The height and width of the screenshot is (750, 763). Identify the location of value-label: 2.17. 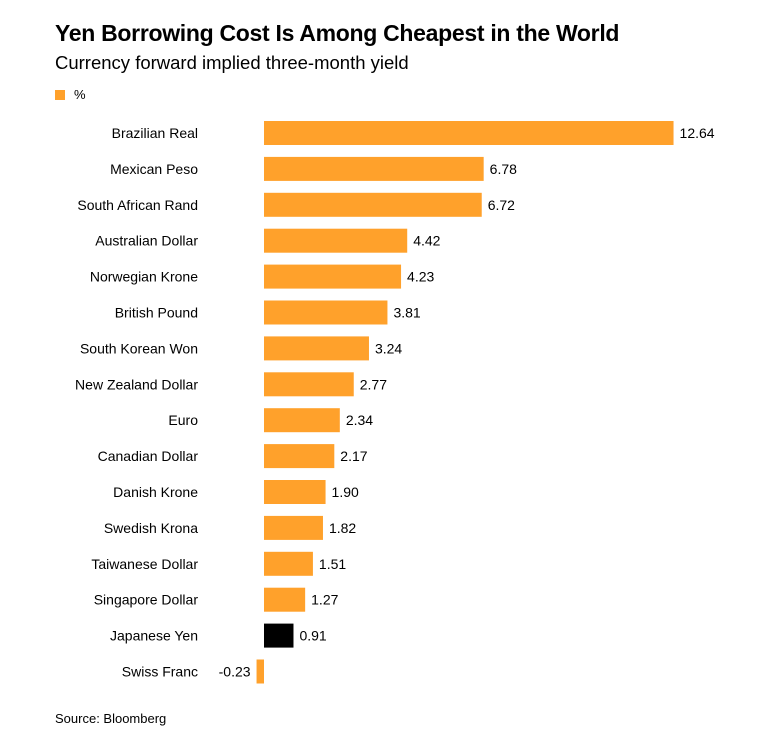
(353, 456).